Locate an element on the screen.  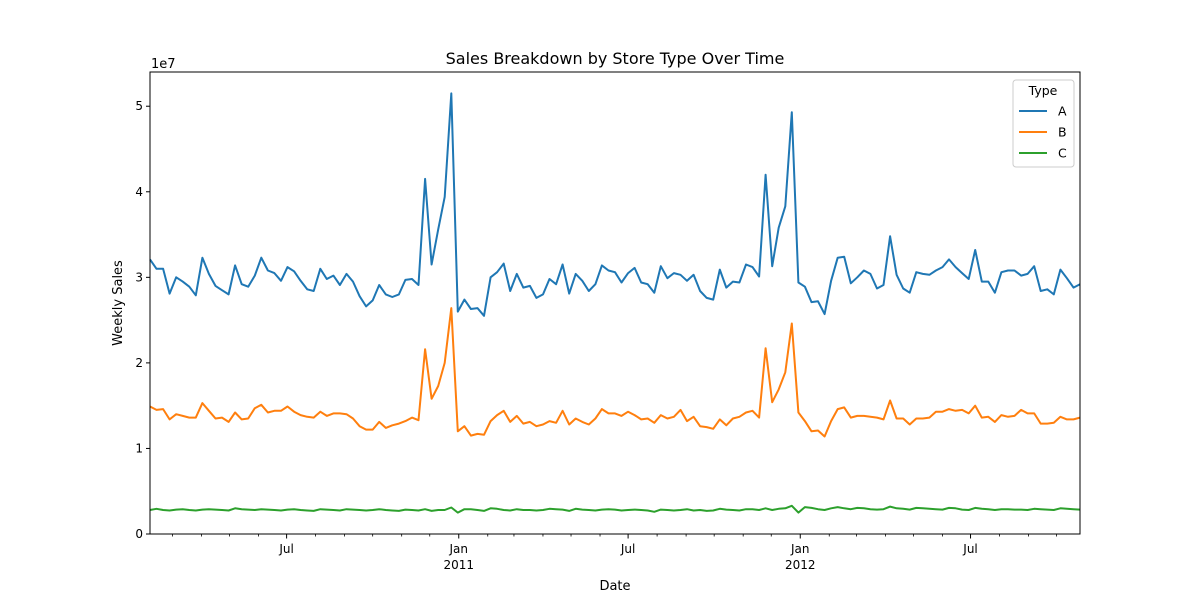
x-axis-label: Date is located at coordinates (614, 586).